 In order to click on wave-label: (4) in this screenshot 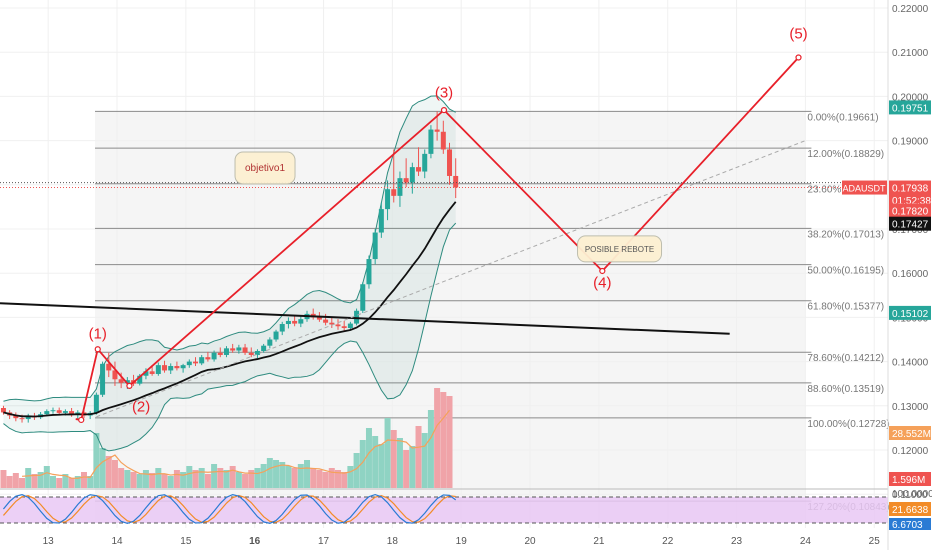, I will do `click(602, 282)`.